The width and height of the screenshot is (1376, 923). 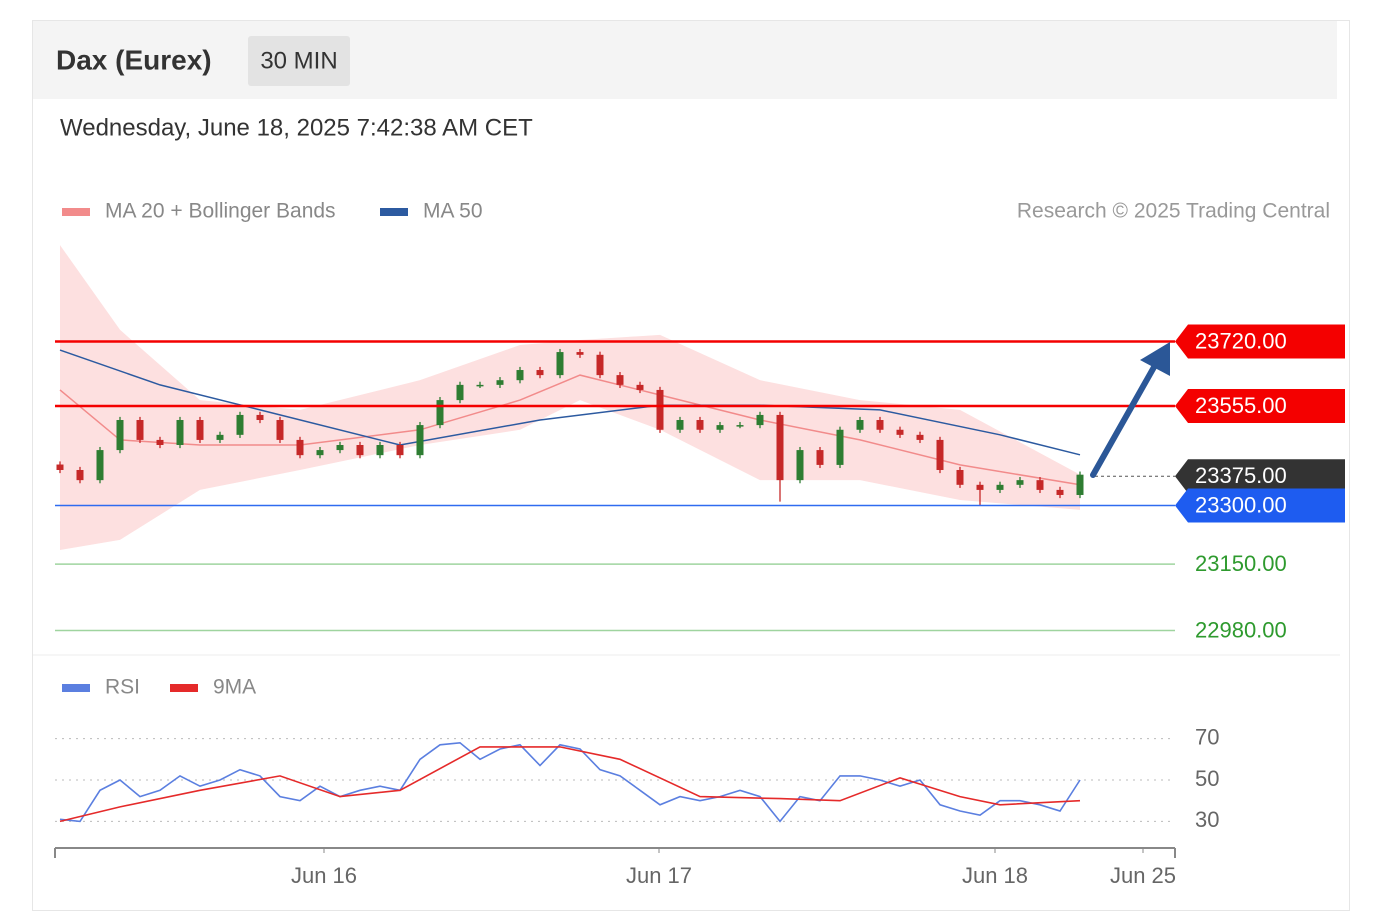 What do you see at coordinates (570, 402) in the screenshot?
I see `ma50-line` at bounding box center [570, 402].